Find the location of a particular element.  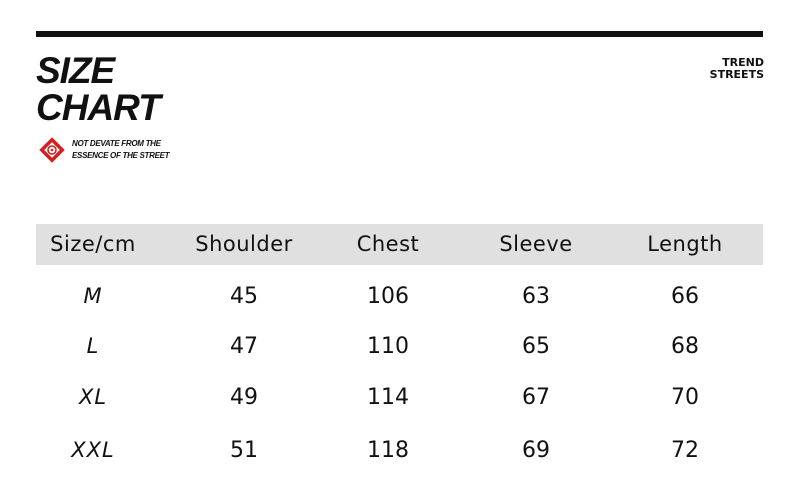

brand-line-2: STREETS is located at coordinates (736, 74).